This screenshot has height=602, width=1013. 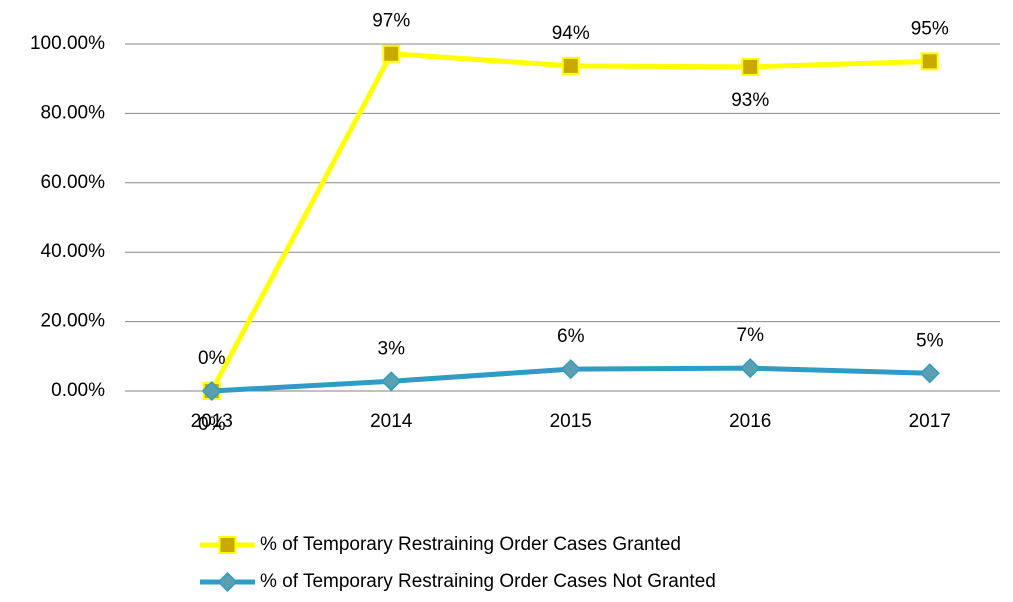 I want to click on y-tick-label: 20.00%, so click(x=73, y=321).